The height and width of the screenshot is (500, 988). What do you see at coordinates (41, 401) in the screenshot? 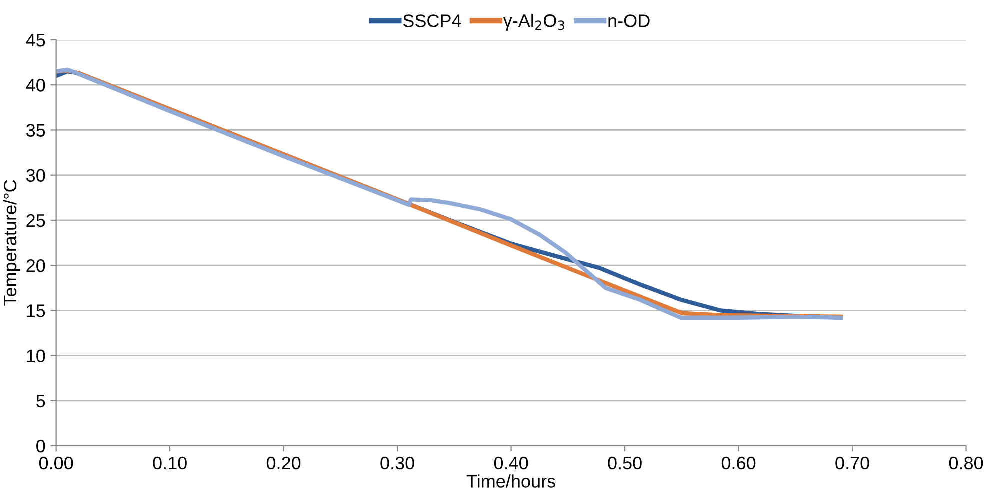
I see `y-tick-label: 5` at bounding box center [41, 401].